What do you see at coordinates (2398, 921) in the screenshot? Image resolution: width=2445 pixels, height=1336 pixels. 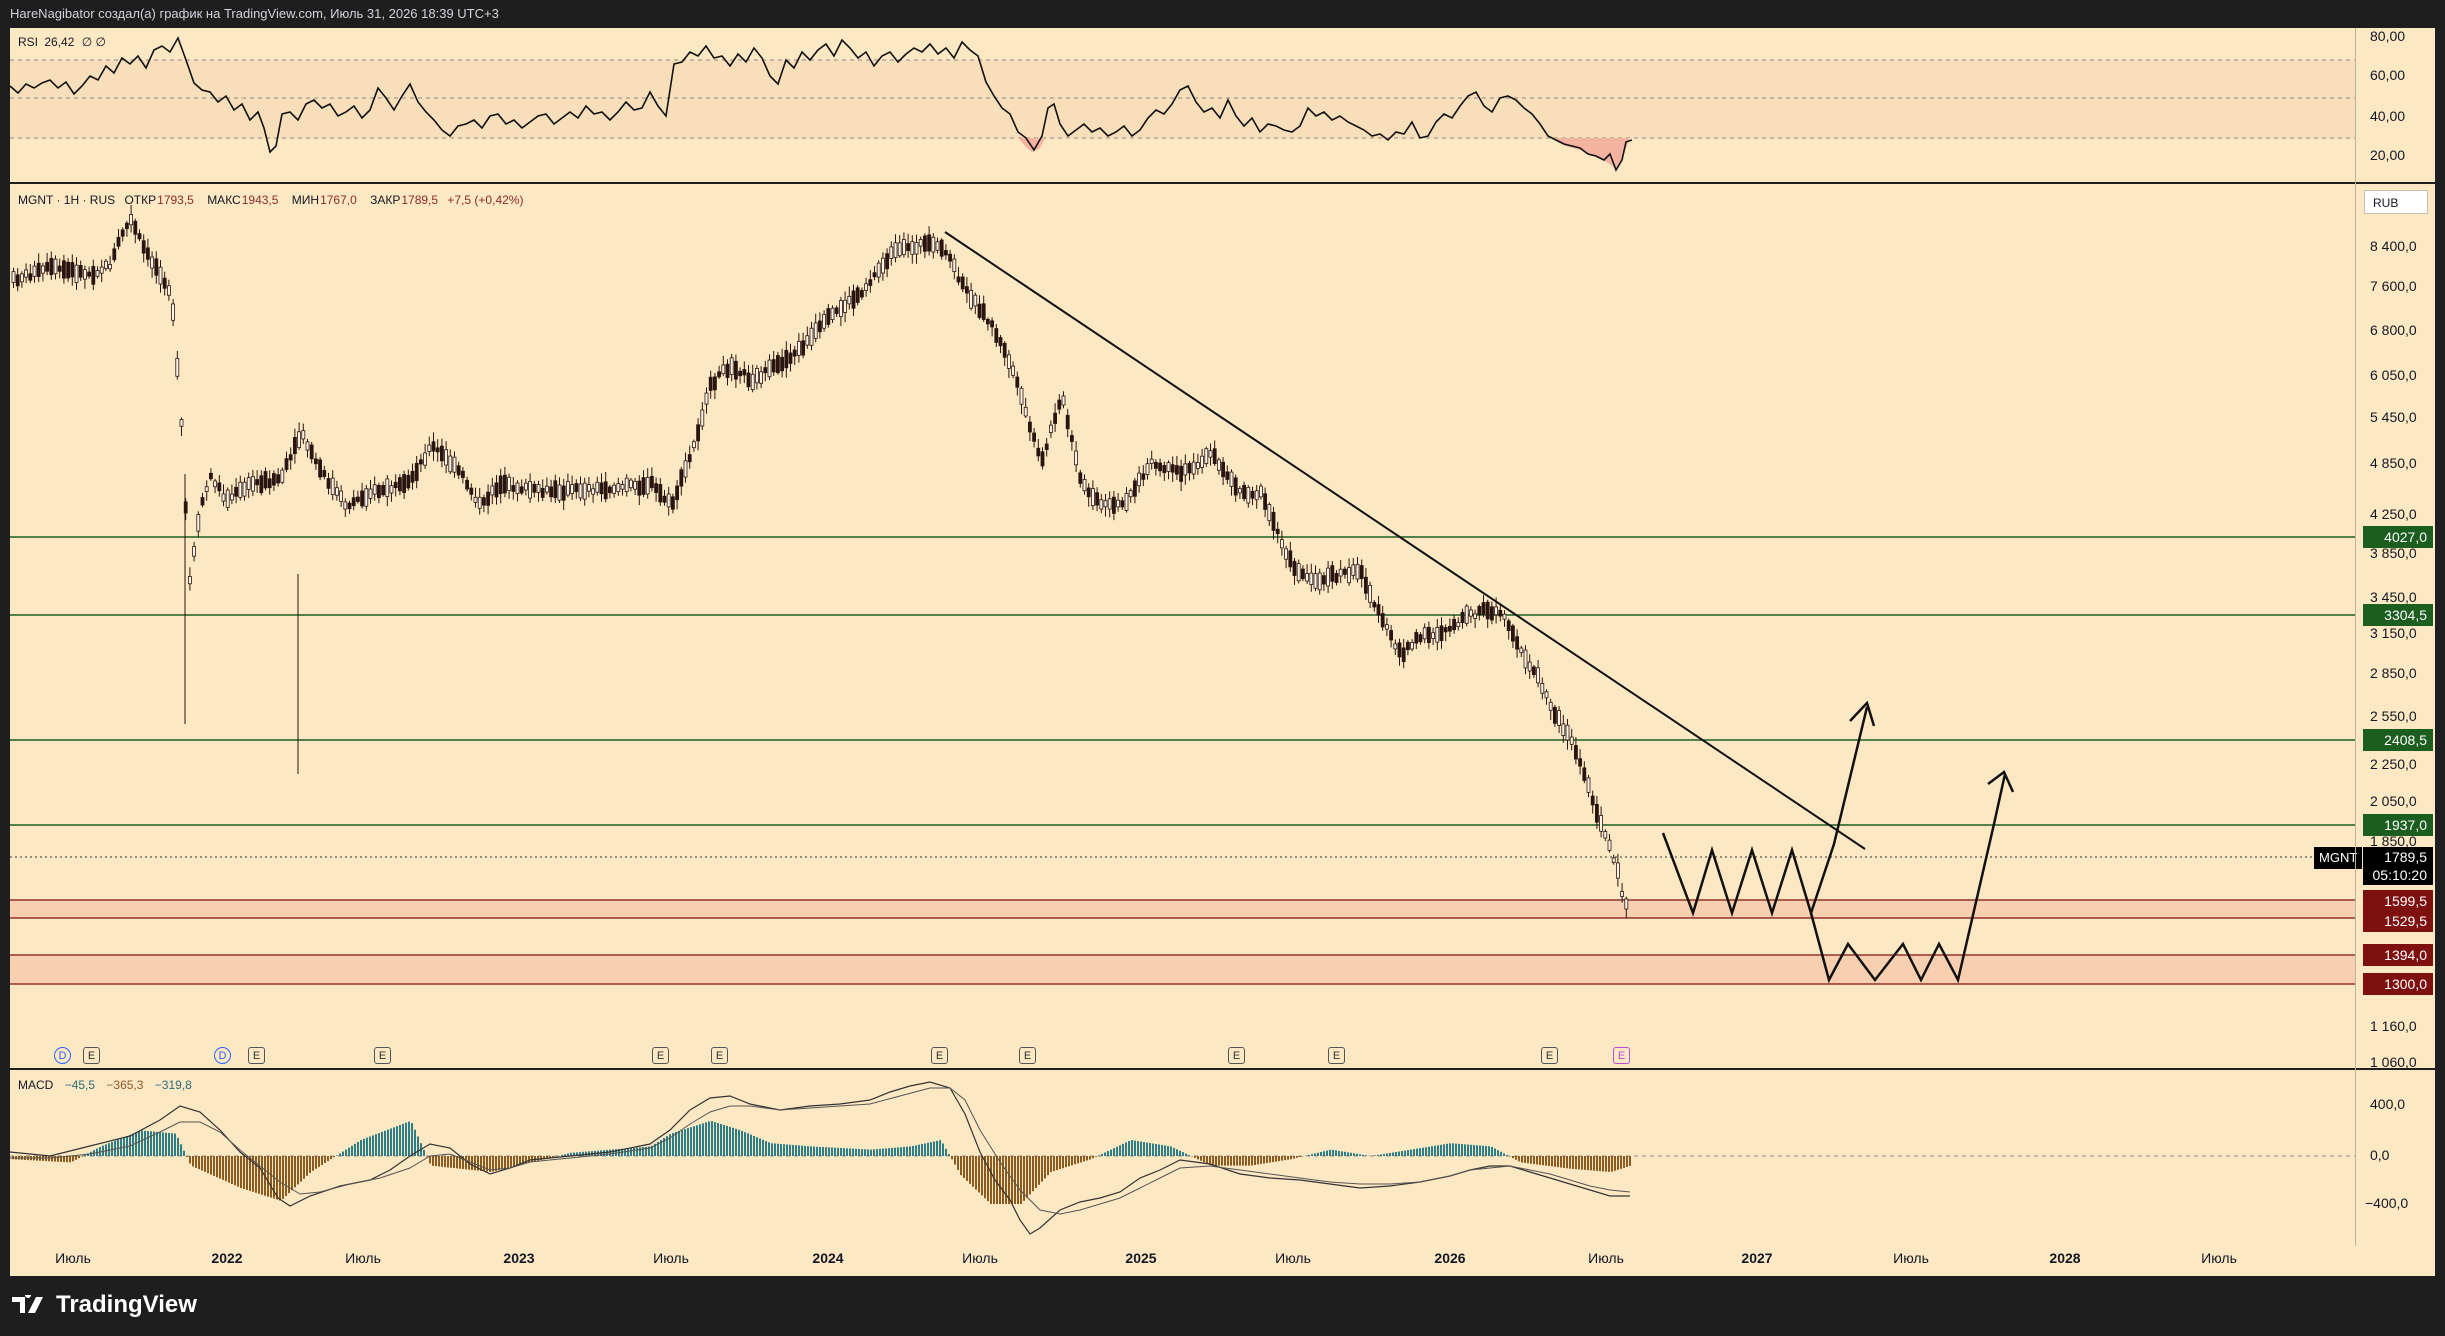 I see `level-tag-1529: 1529,5` at bounding box center [2398, 921].